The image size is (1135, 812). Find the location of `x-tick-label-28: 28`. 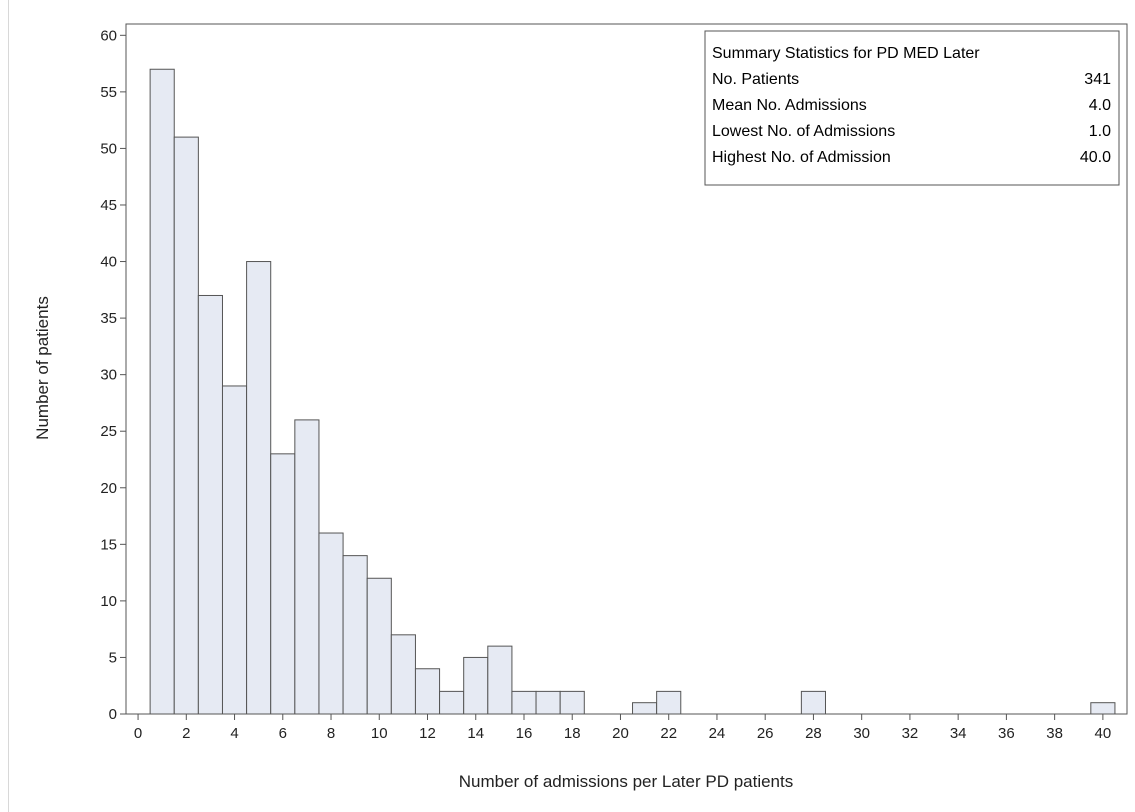

x-tick-label-28: 28 is located at coordinates (813, 733).